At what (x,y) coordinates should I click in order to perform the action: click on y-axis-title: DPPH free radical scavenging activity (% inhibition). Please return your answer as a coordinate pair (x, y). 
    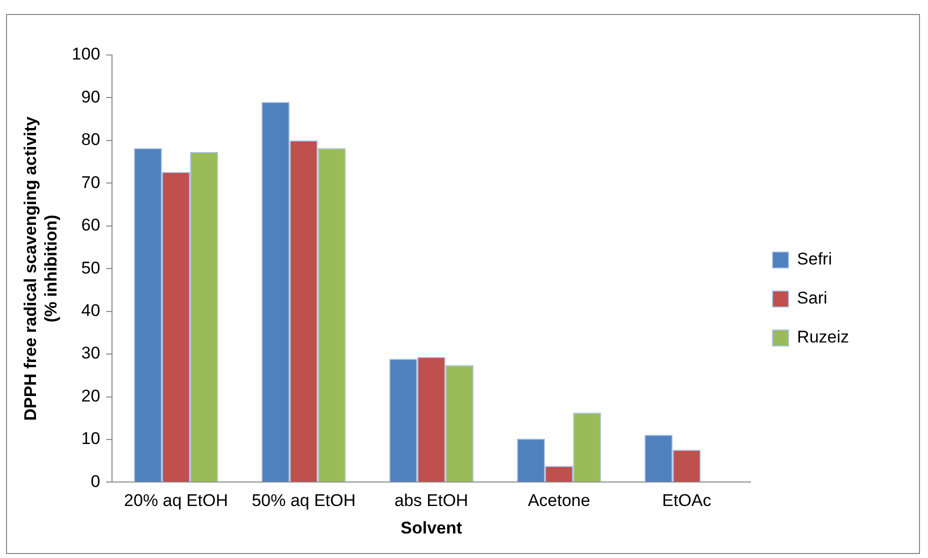
    Looking at the image, I should click on (40, 268).